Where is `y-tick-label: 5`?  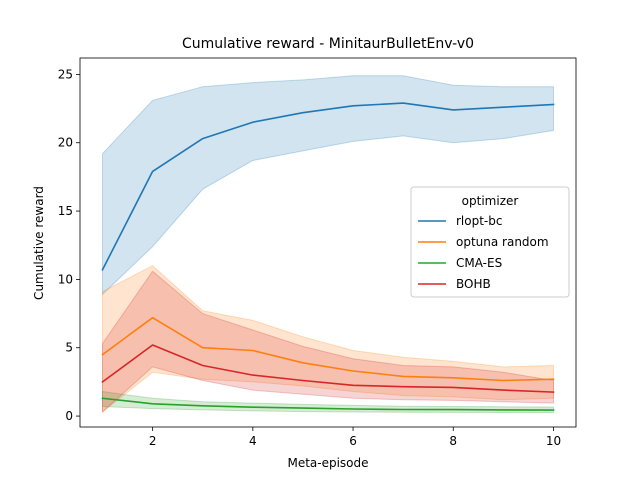 y-tick-label: 5 is located at coordinates (69, 348).